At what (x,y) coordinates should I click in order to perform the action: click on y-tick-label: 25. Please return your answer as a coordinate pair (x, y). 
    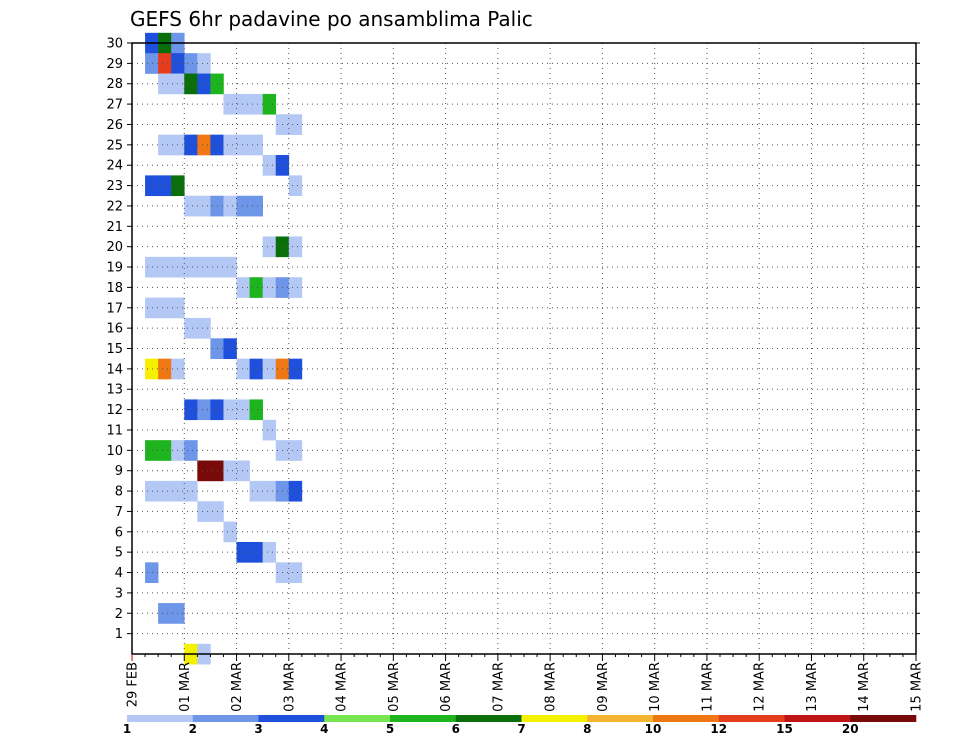
    Looking at the image, I should click on (114, 145).